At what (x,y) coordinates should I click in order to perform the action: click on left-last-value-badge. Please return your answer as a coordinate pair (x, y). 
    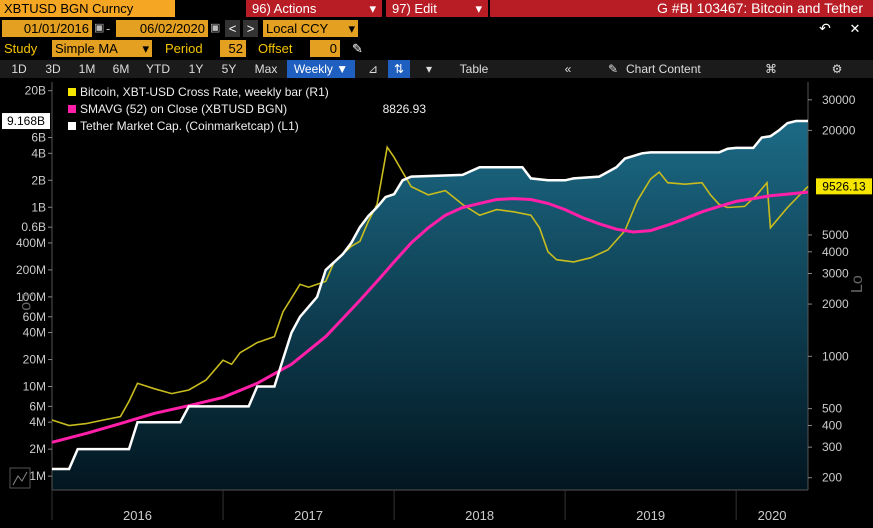
    Looking at the image, I should click on (26, 121).